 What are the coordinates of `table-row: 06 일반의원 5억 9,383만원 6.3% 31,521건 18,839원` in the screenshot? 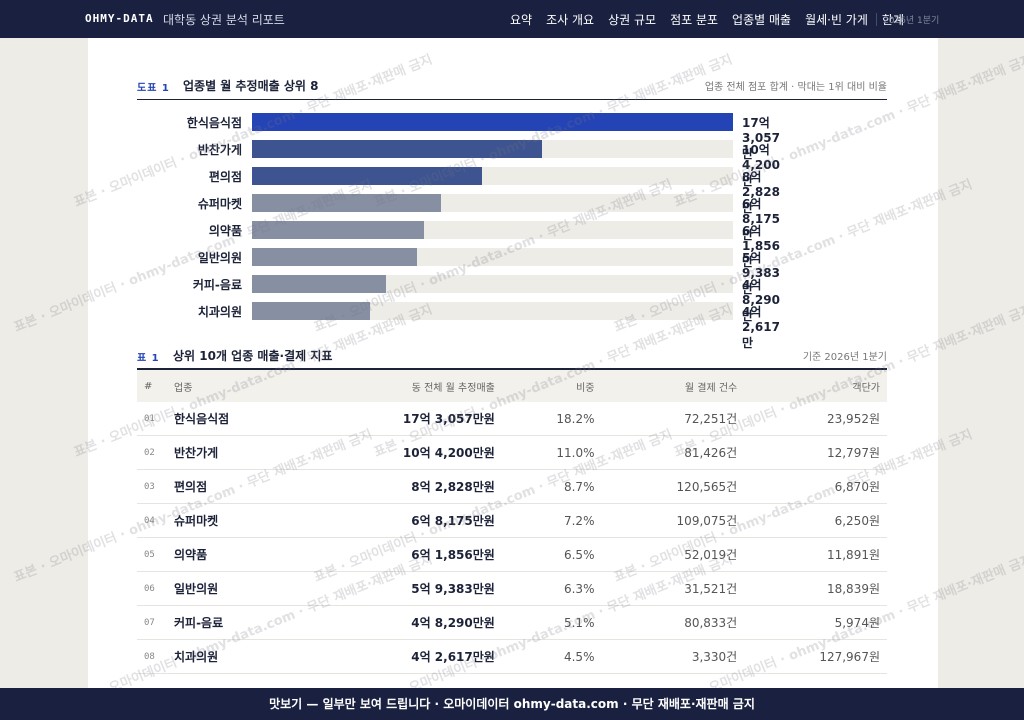 It's located at (512, 588).